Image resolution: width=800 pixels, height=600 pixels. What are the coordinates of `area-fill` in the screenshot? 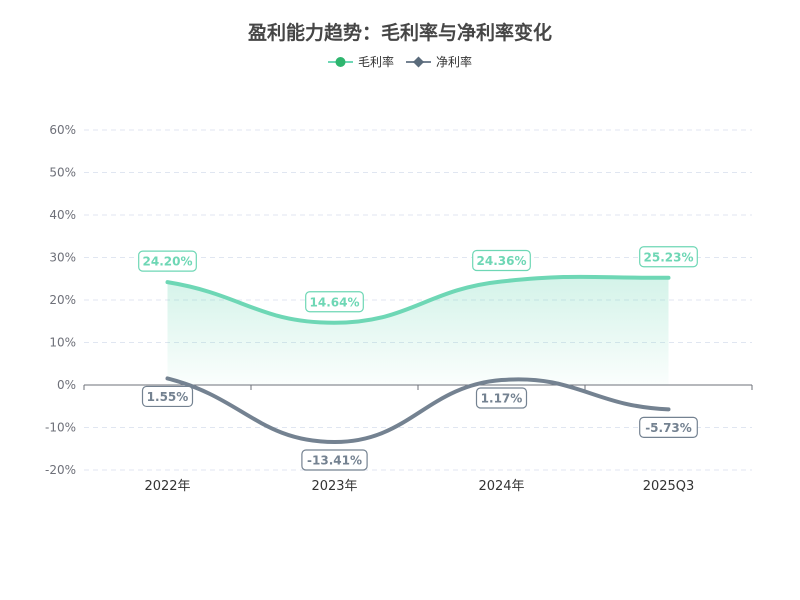 It's located at (418, 330).